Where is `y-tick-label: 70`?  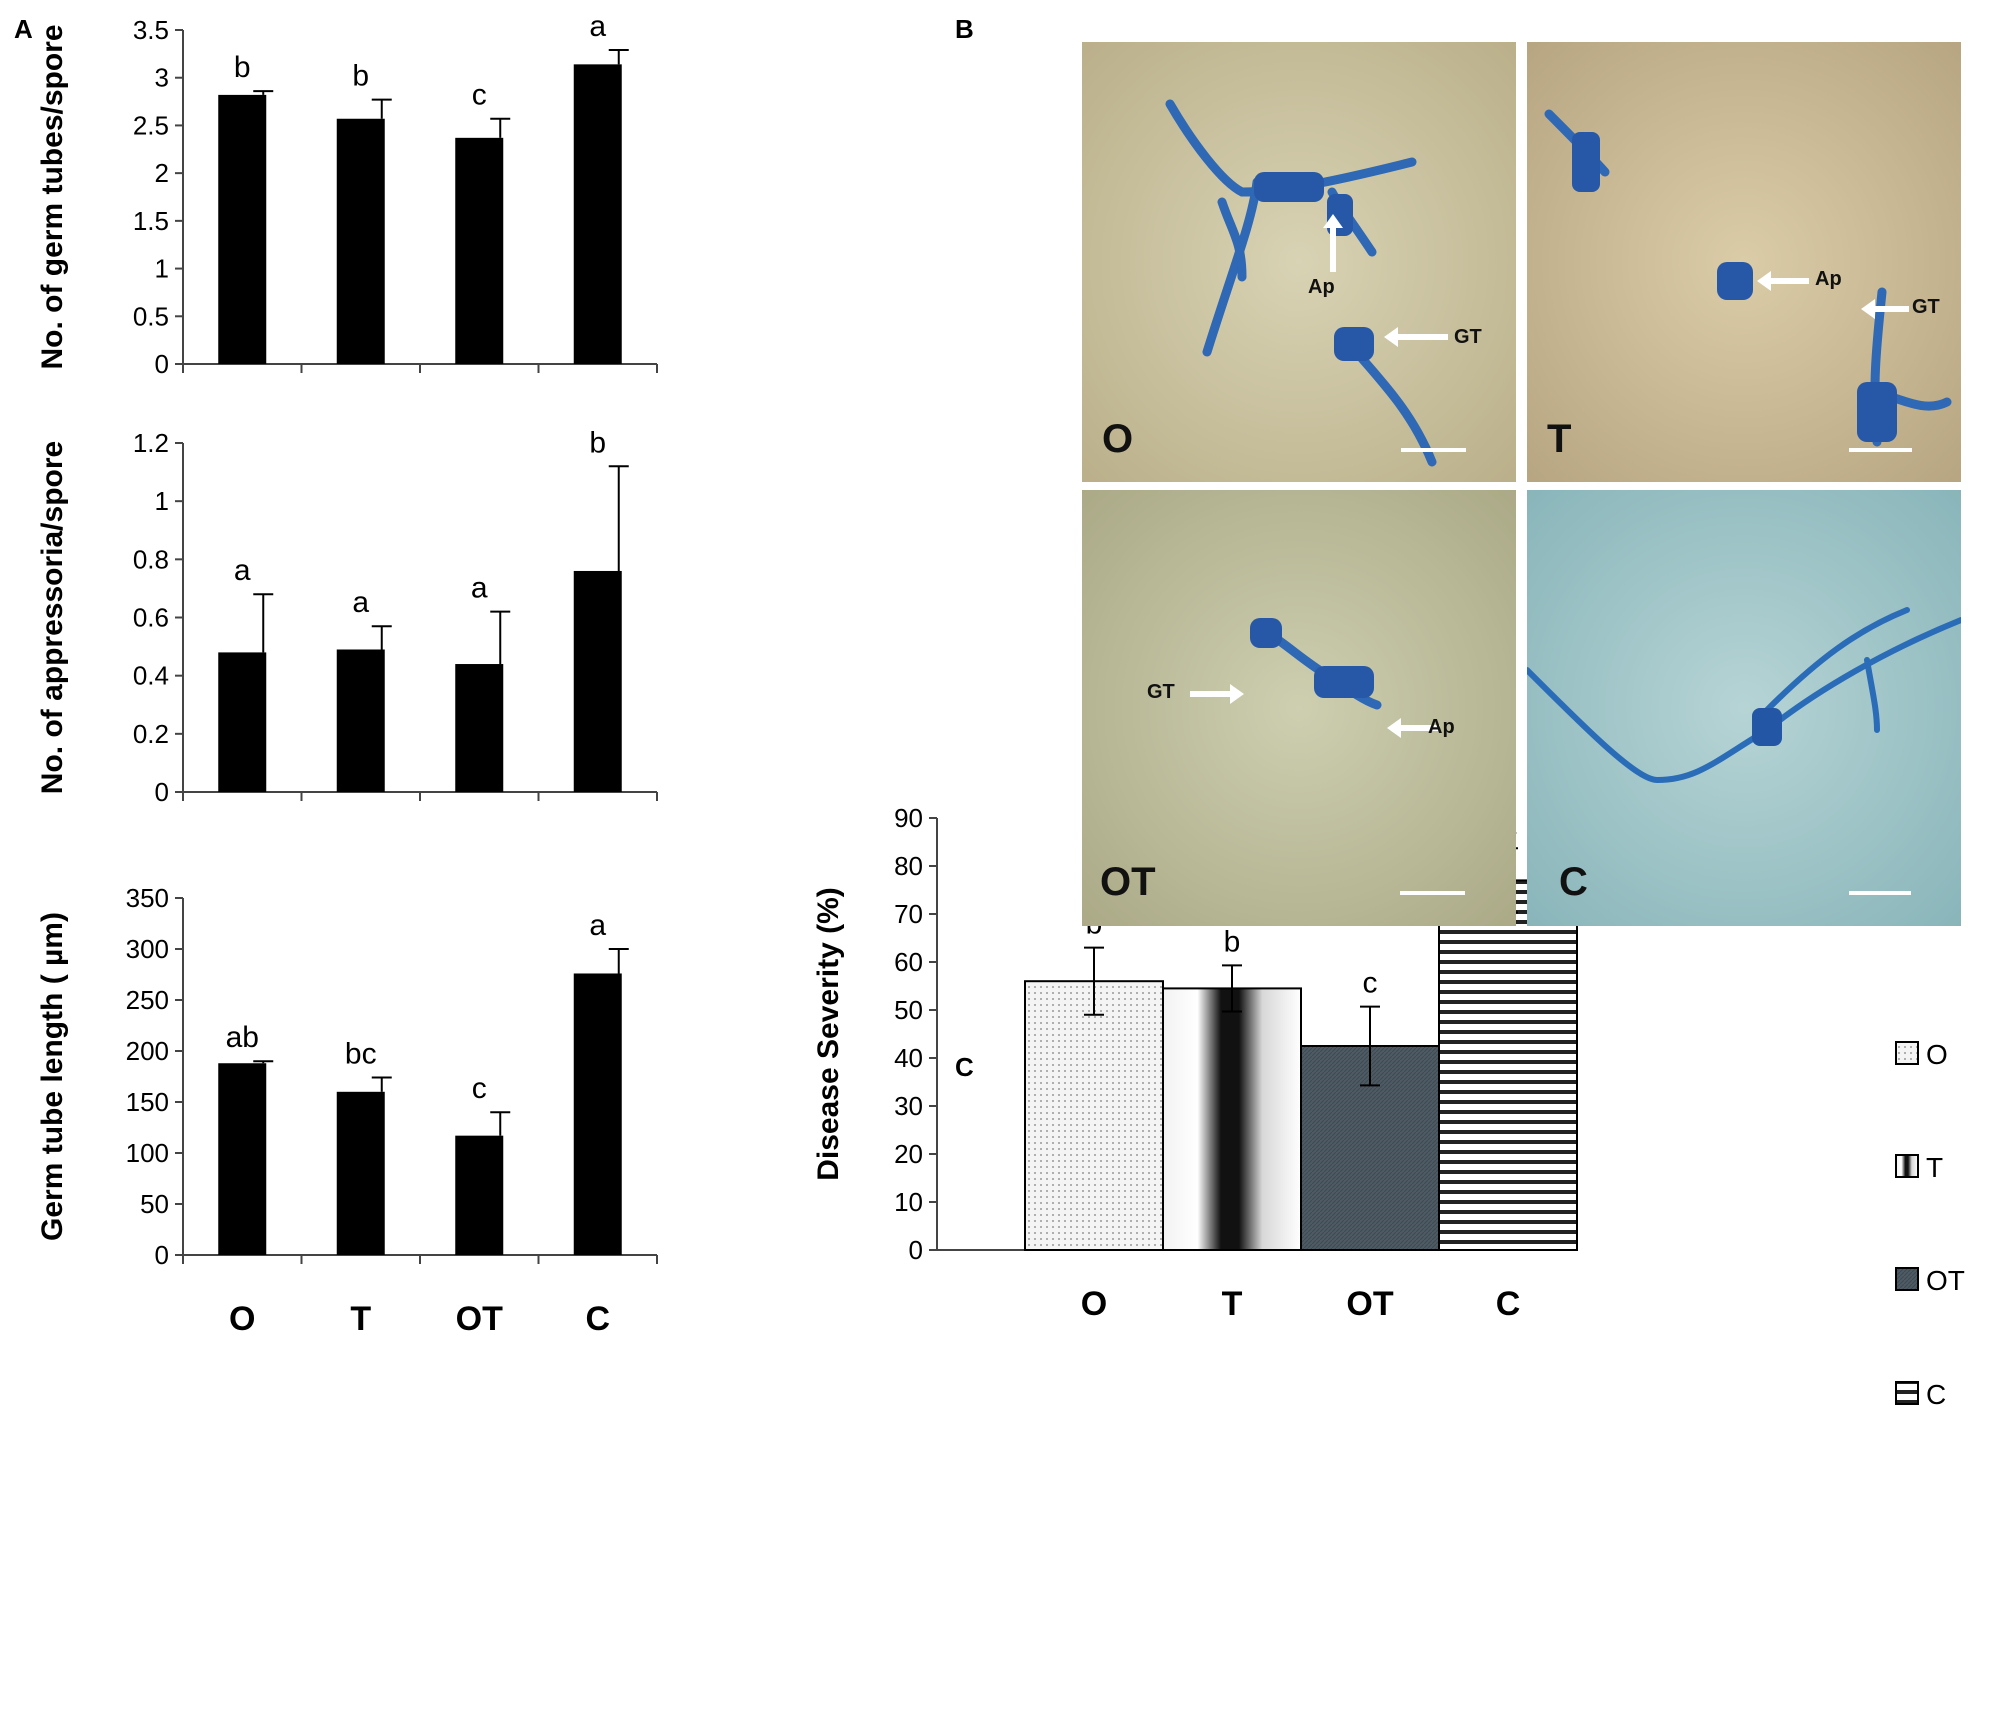 y-tick-label: 70 is located at coordinates (908, 914).